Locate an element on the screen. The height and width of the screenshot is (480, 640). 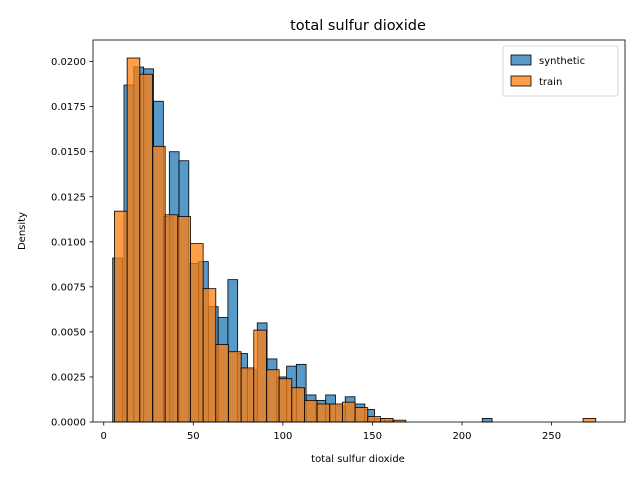
legend-swatch-train is located at coordinates (521, 81).